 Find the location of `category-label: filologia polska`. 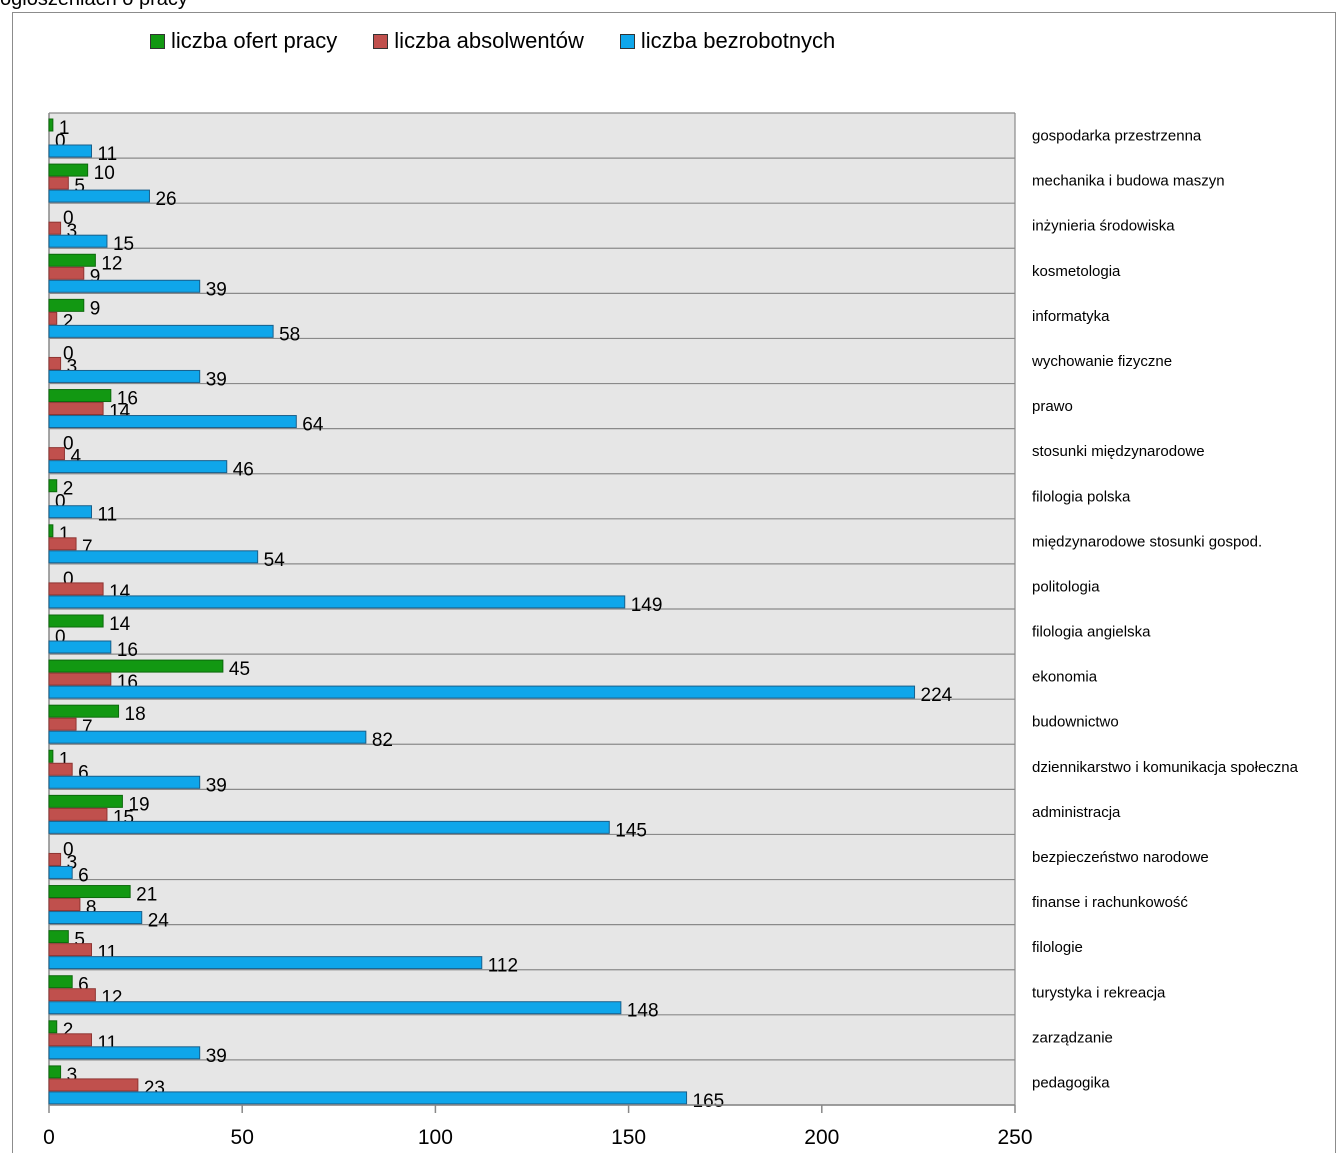

category-label: filologia polska is located at coordinates (1081, 496).